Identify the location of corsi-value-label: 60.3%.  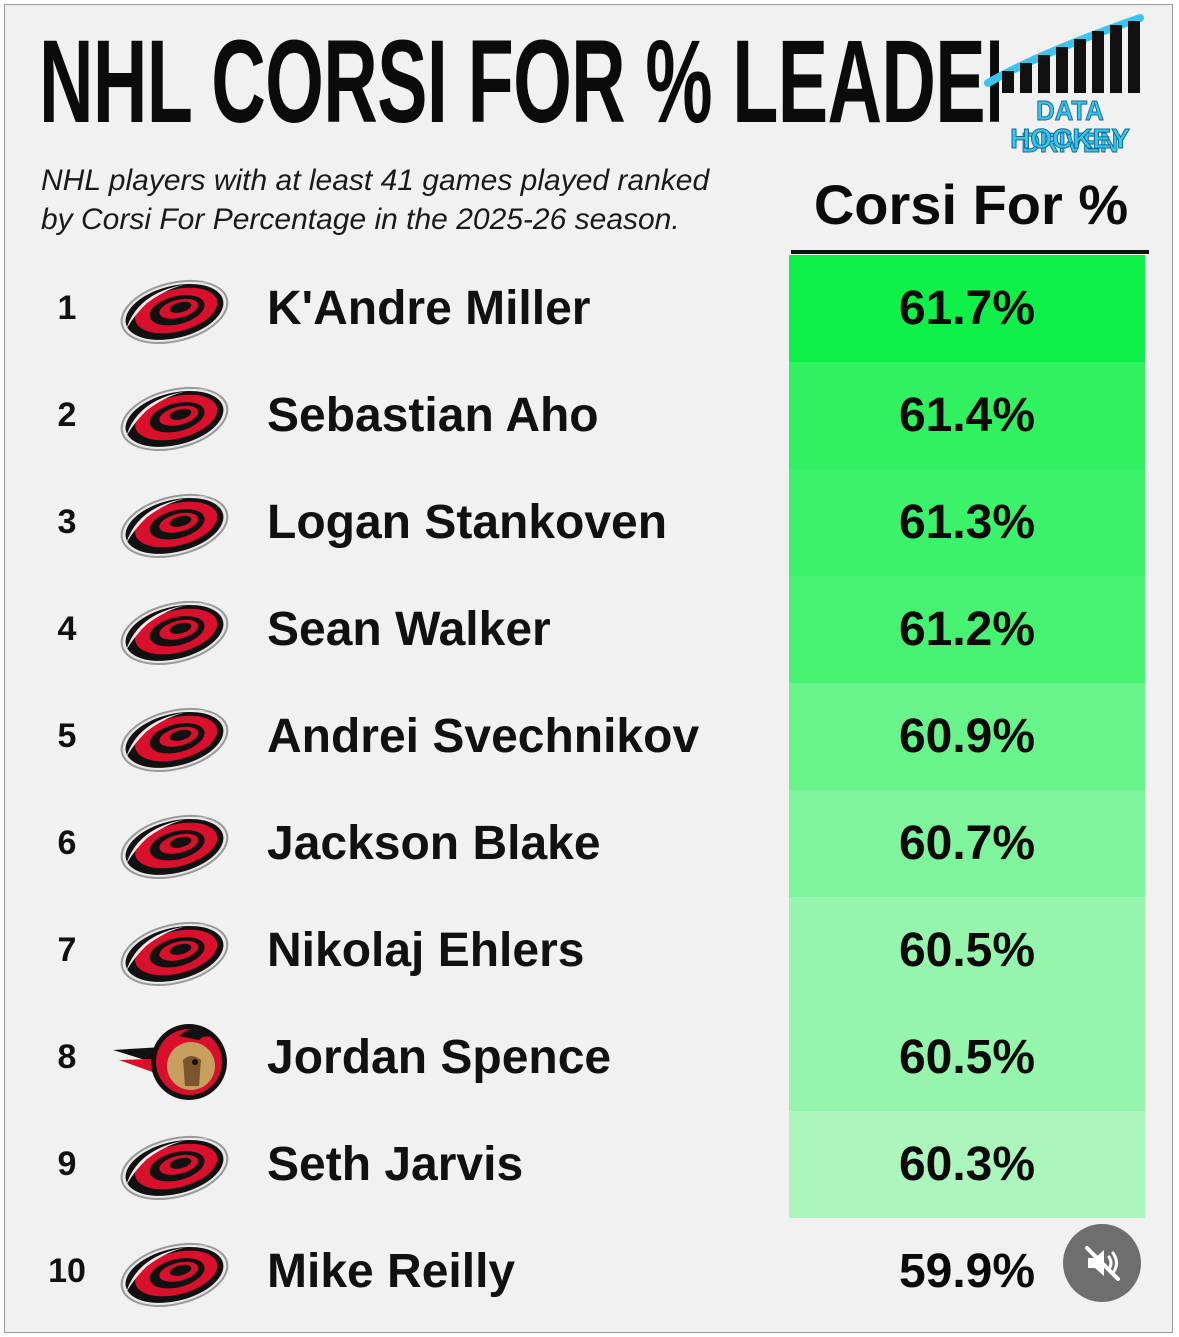
(967, 1164).